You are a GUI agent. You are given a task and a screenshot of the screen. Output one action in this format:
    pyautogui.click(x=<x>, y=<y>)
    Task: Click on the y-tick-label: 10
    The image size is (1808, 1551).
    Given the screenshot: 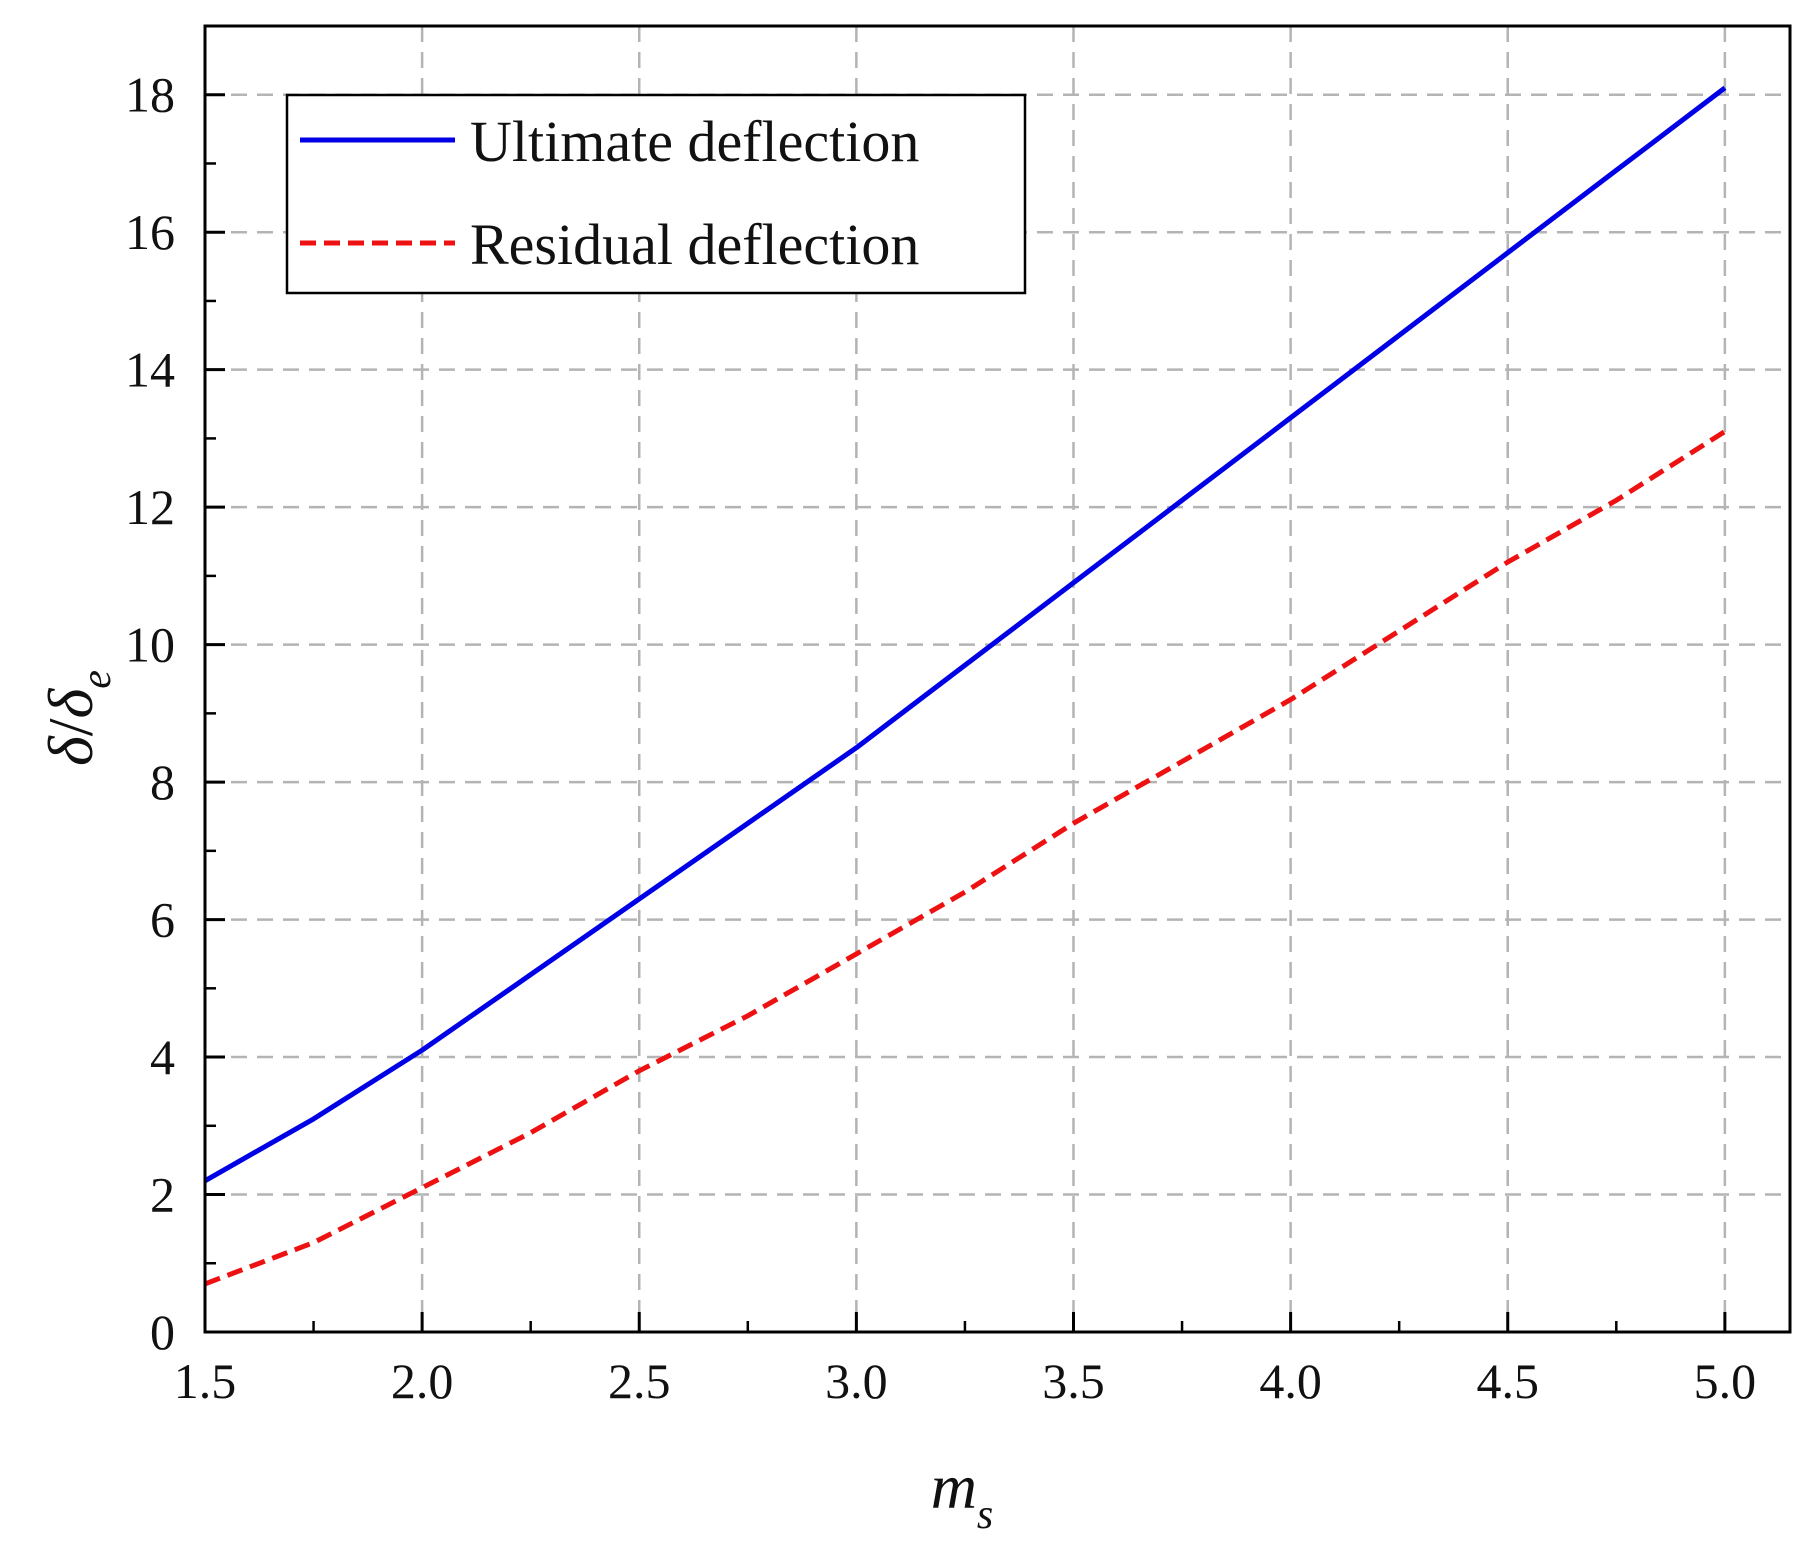 What is the action you would take?
    pyautogui.click(x=150, y=645)
    